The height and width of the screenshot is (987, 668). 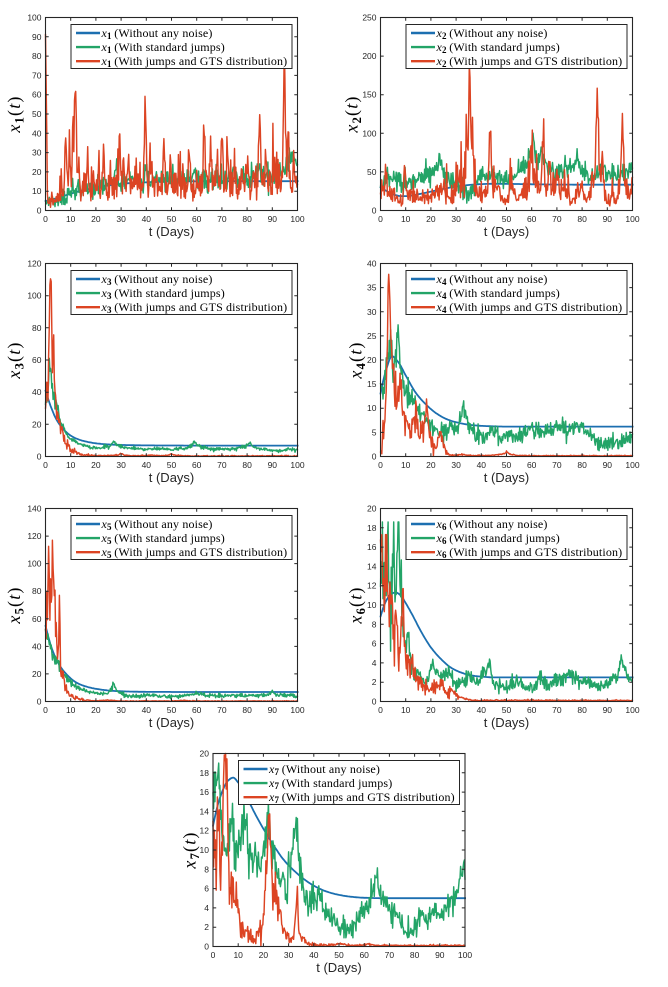 I want to click on svg-text: 140, so click(x=34, y=509).